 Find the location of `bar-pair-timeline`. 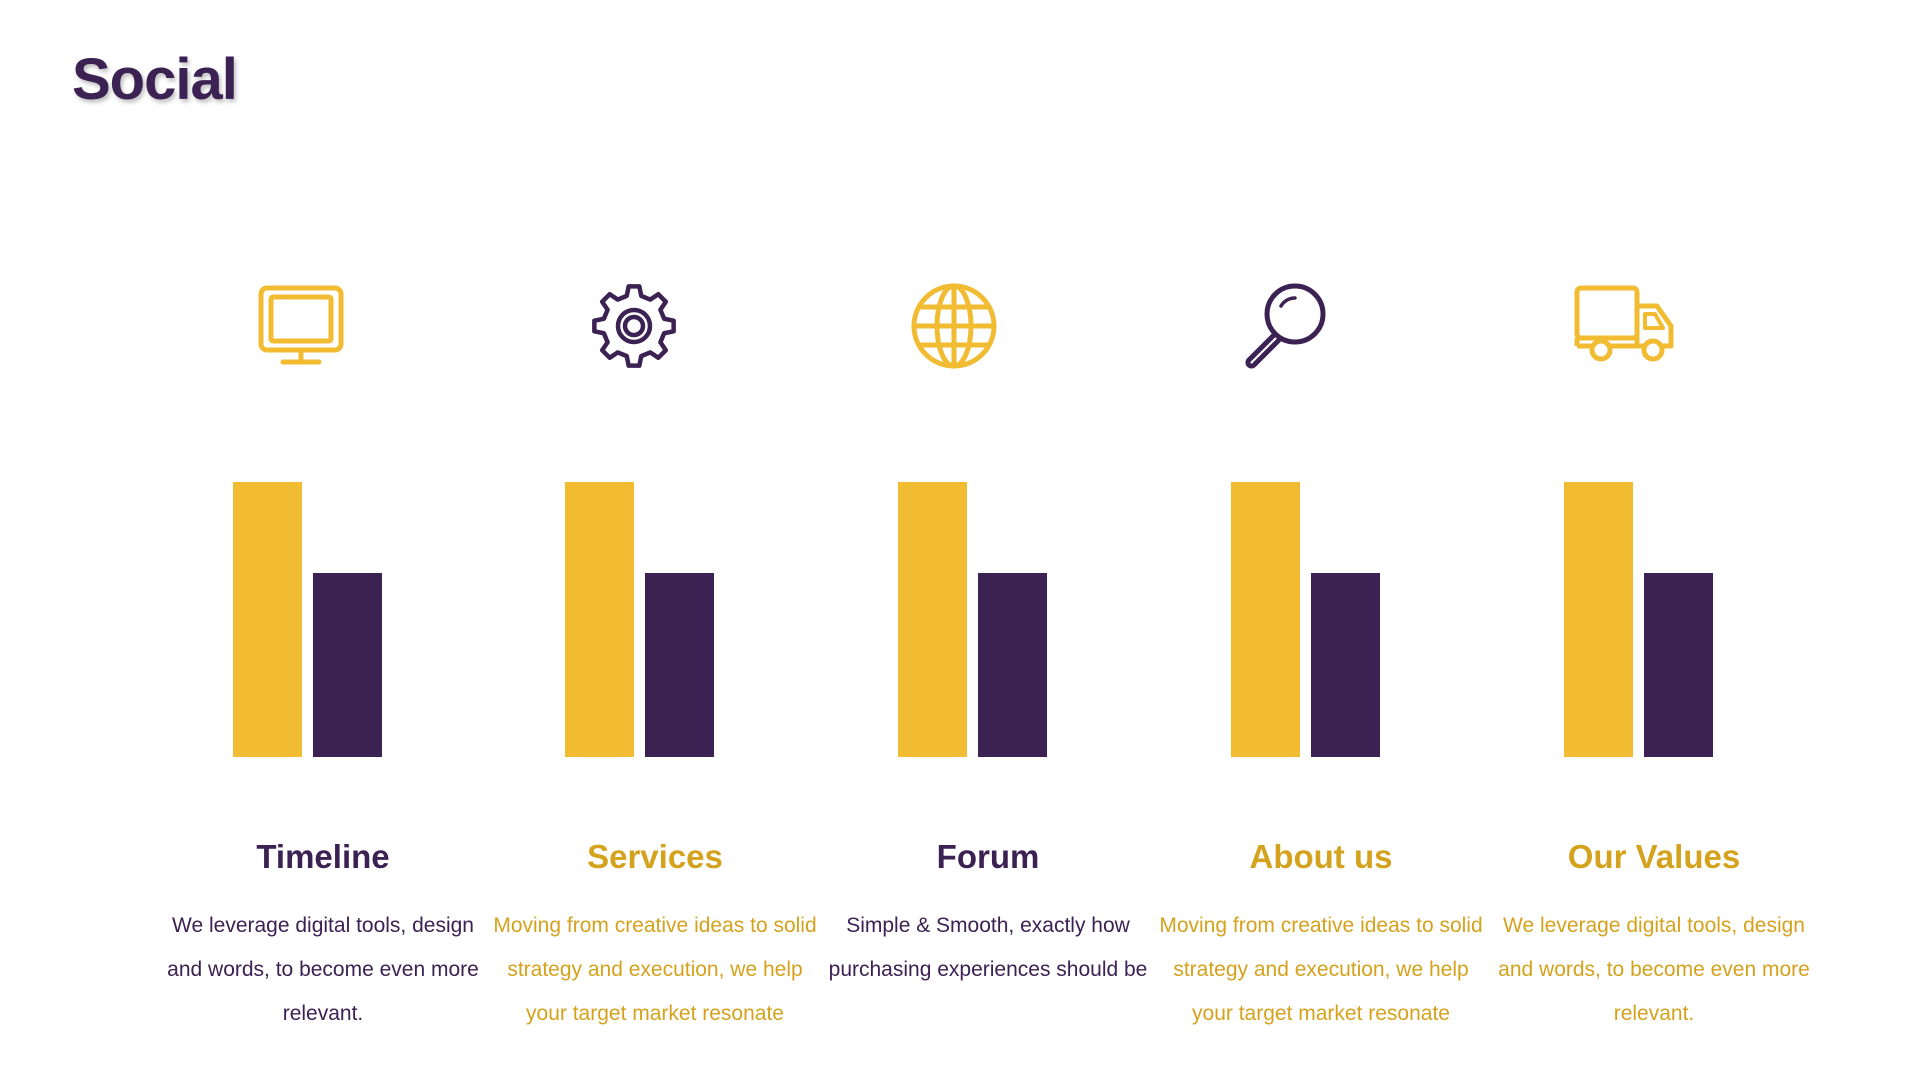

bar-pair-timeline is located at coordinates (323, 613).